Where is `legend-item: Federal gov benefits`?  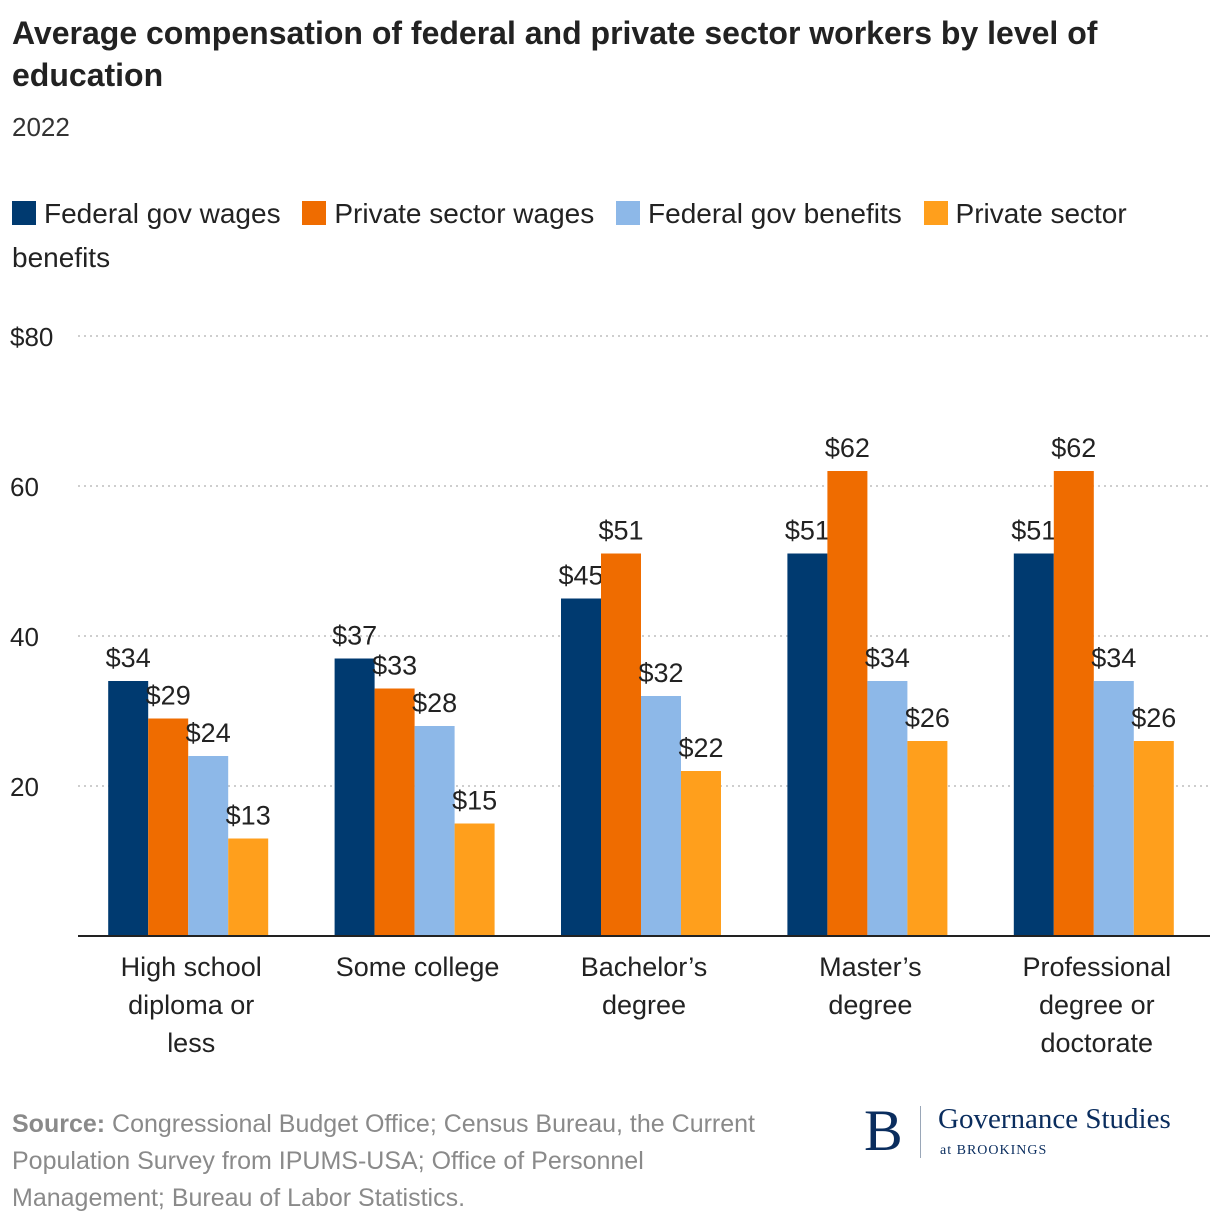 legend-item: Federal gov benefits is located at coordinates (766, 213).